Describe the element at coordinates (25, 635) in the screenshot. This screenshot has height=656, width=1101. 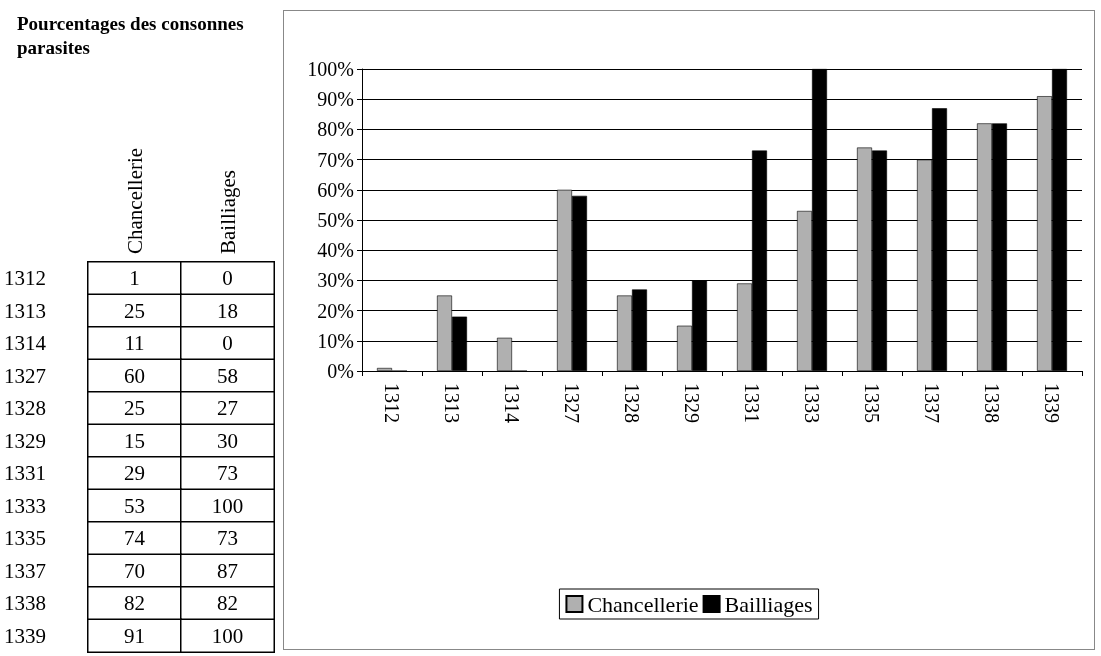
I see `y-tick-label: 1339` at that location.